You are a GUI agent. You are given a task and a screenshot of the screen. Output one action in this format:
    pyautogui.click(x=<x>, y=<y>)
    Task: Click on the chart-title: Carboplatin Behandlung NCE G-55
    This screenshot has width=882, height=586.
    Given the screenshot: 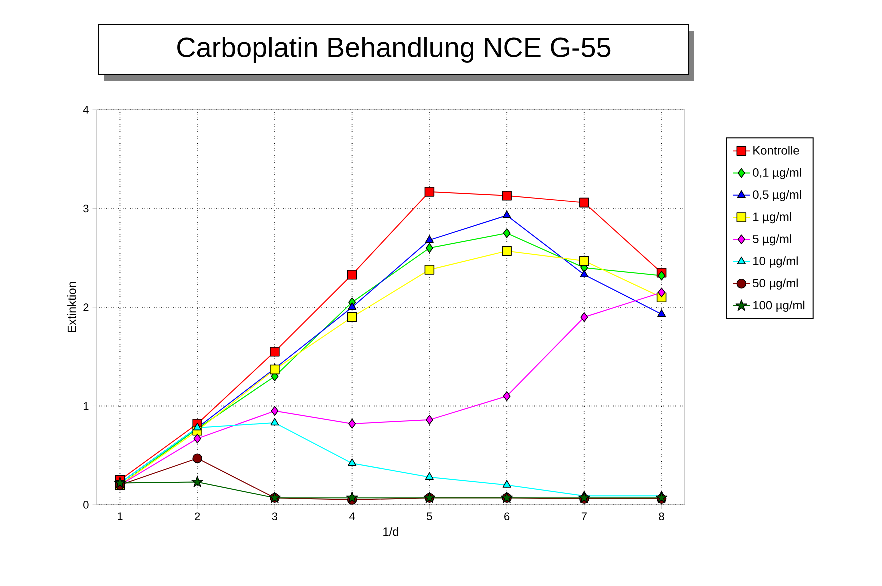 What is the action you would take?
    pyautogui.click(x=394, y=50)
    